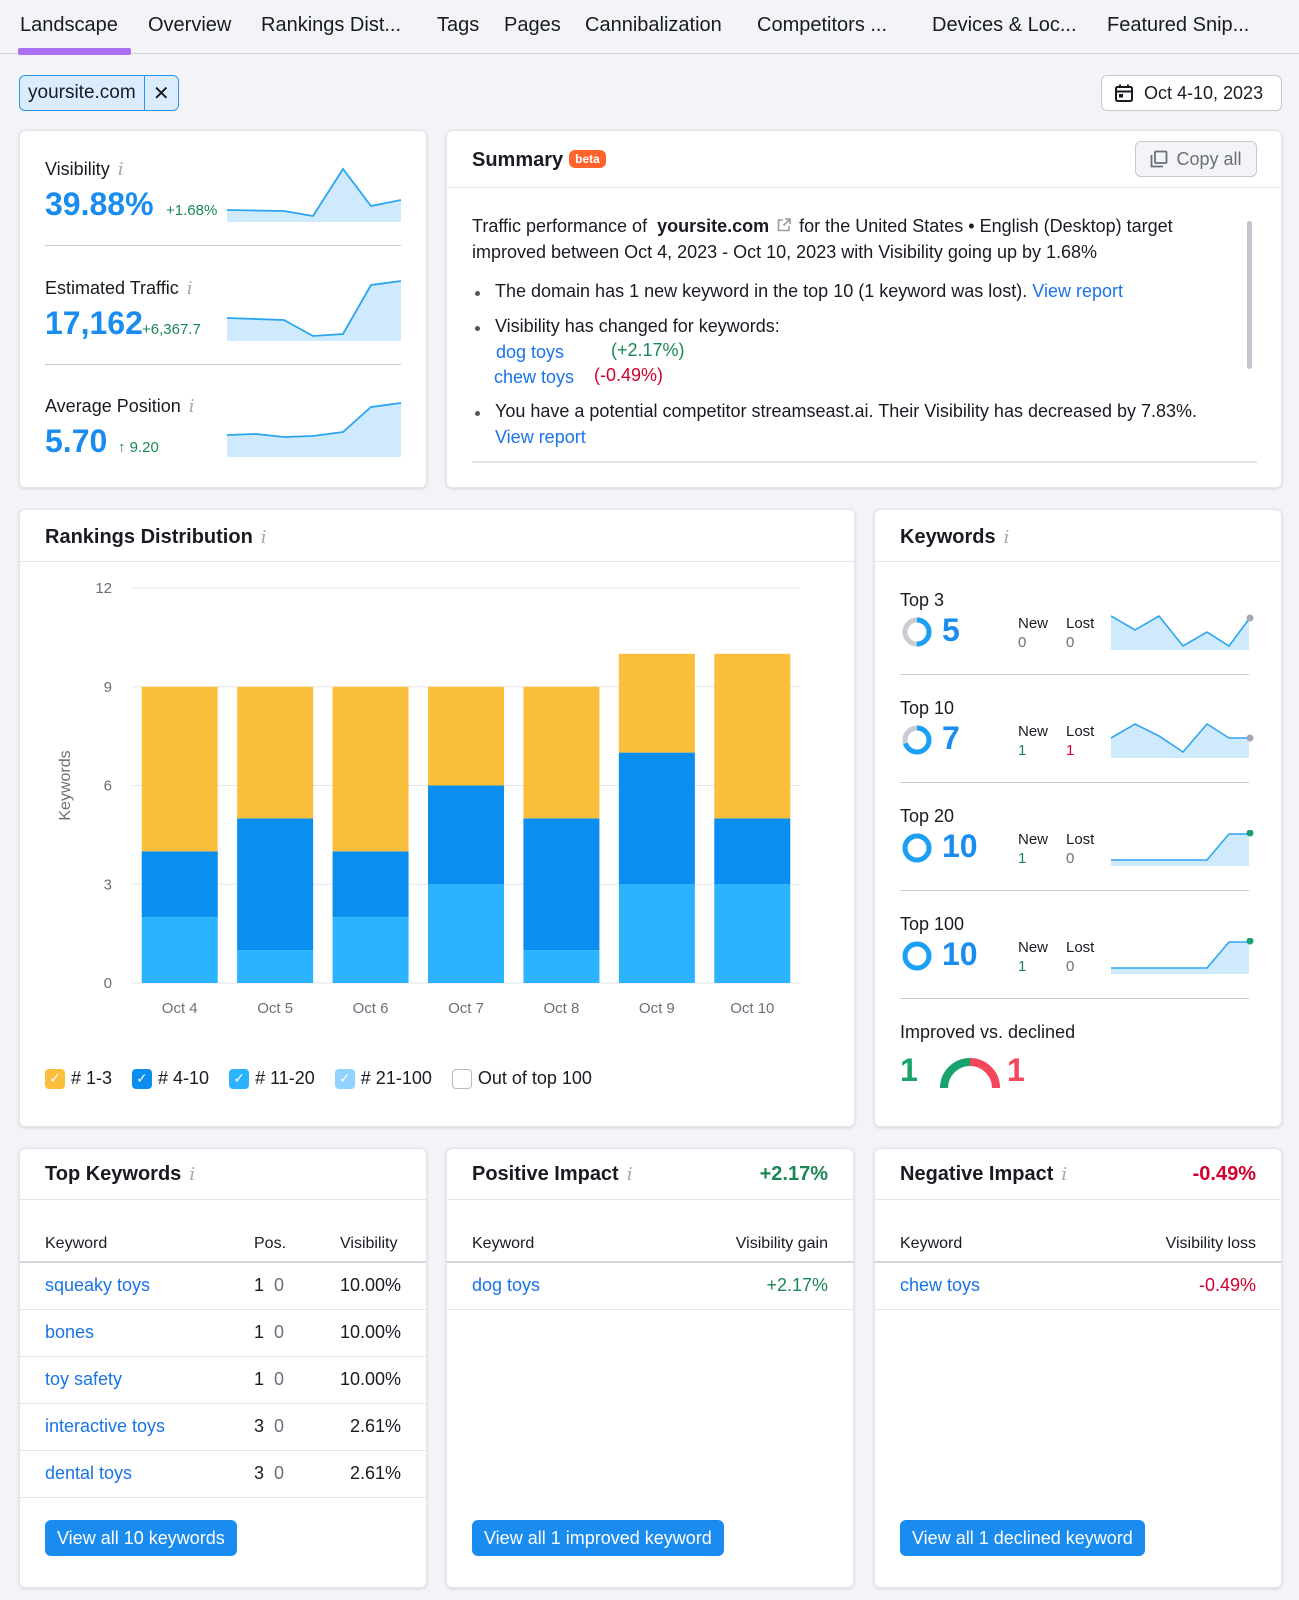  Describe the element at coordinates (521, 1078) in the screenshot. I see `legend-item-out-of-top-100: Out of top 100` at that location.